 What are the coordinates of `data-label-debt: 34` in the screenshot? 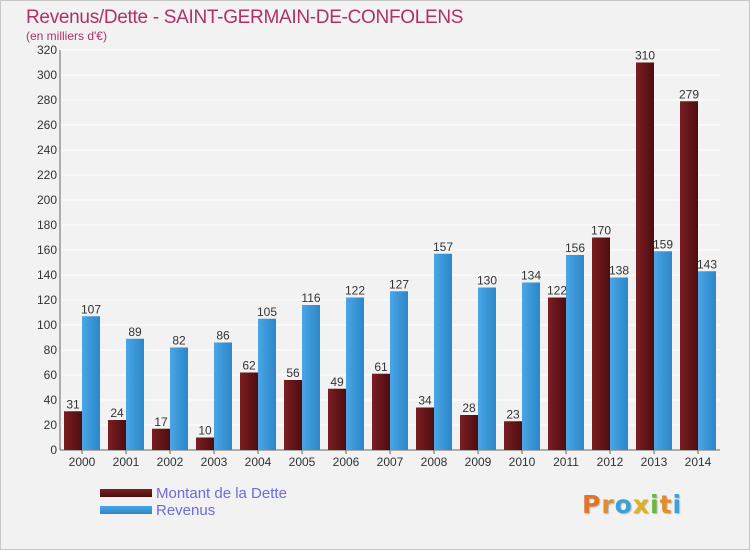 It's located at (425, 401).